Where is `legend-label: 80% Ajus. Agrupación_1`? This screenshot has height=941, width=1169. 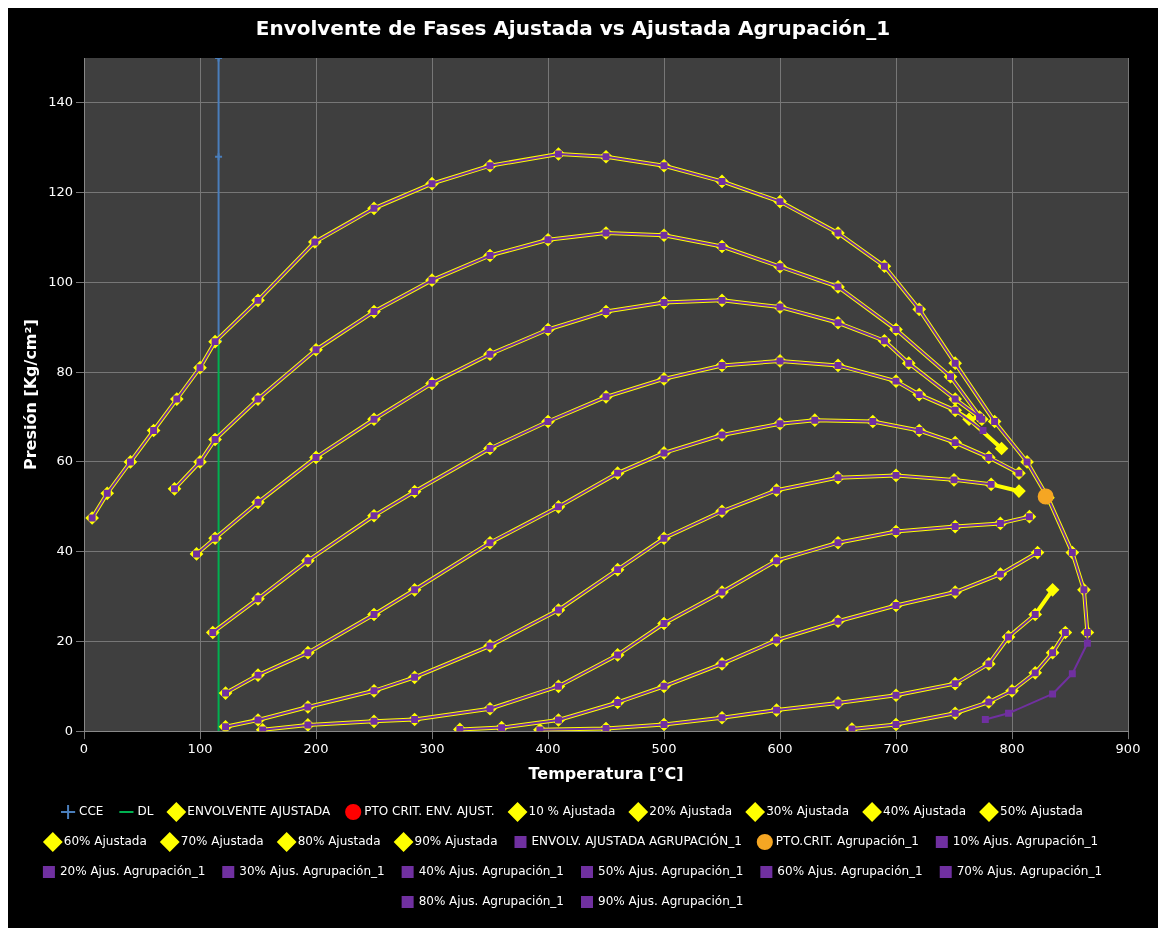 legend-label: 80% Ajus. Agrupación_1 is located at coordinates (491, 901).